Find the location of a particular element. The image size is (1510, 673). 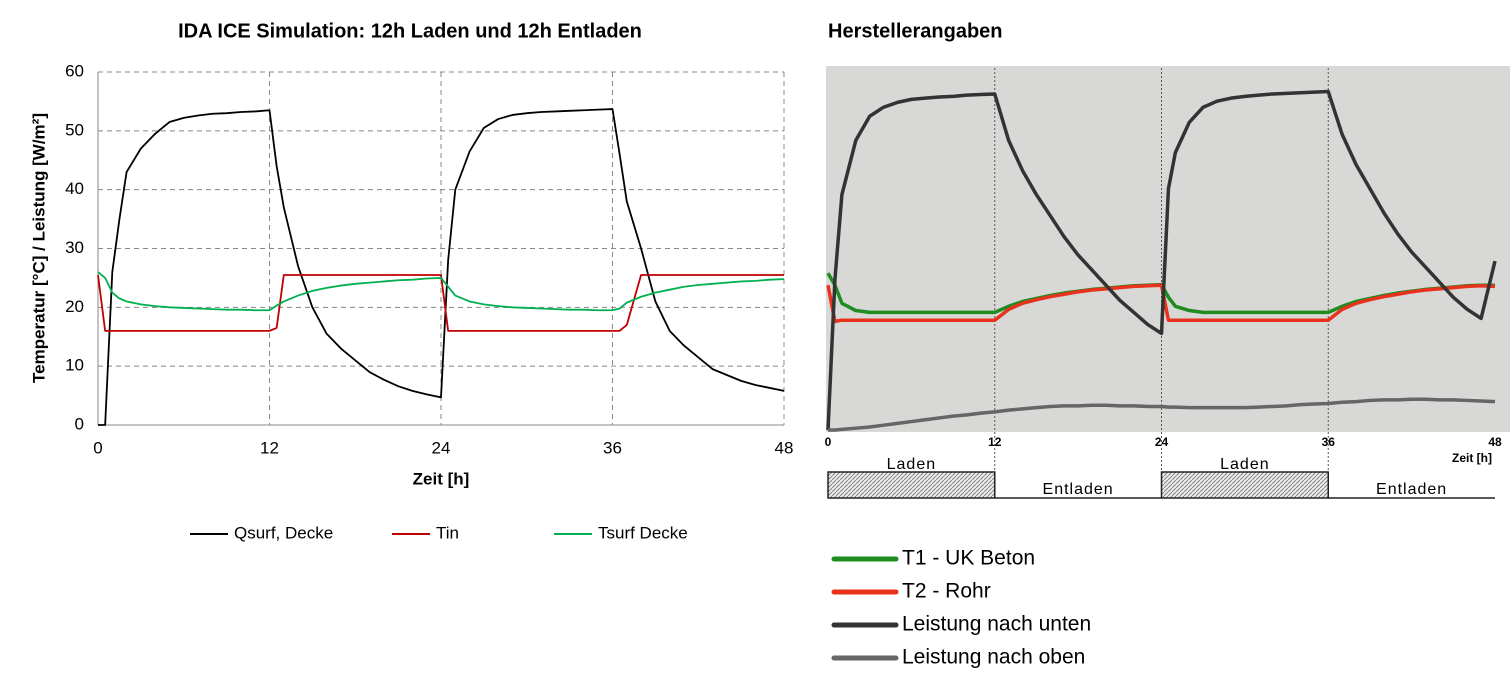

legend-label: Tsurf Decke is located at coordinates (643, 532).